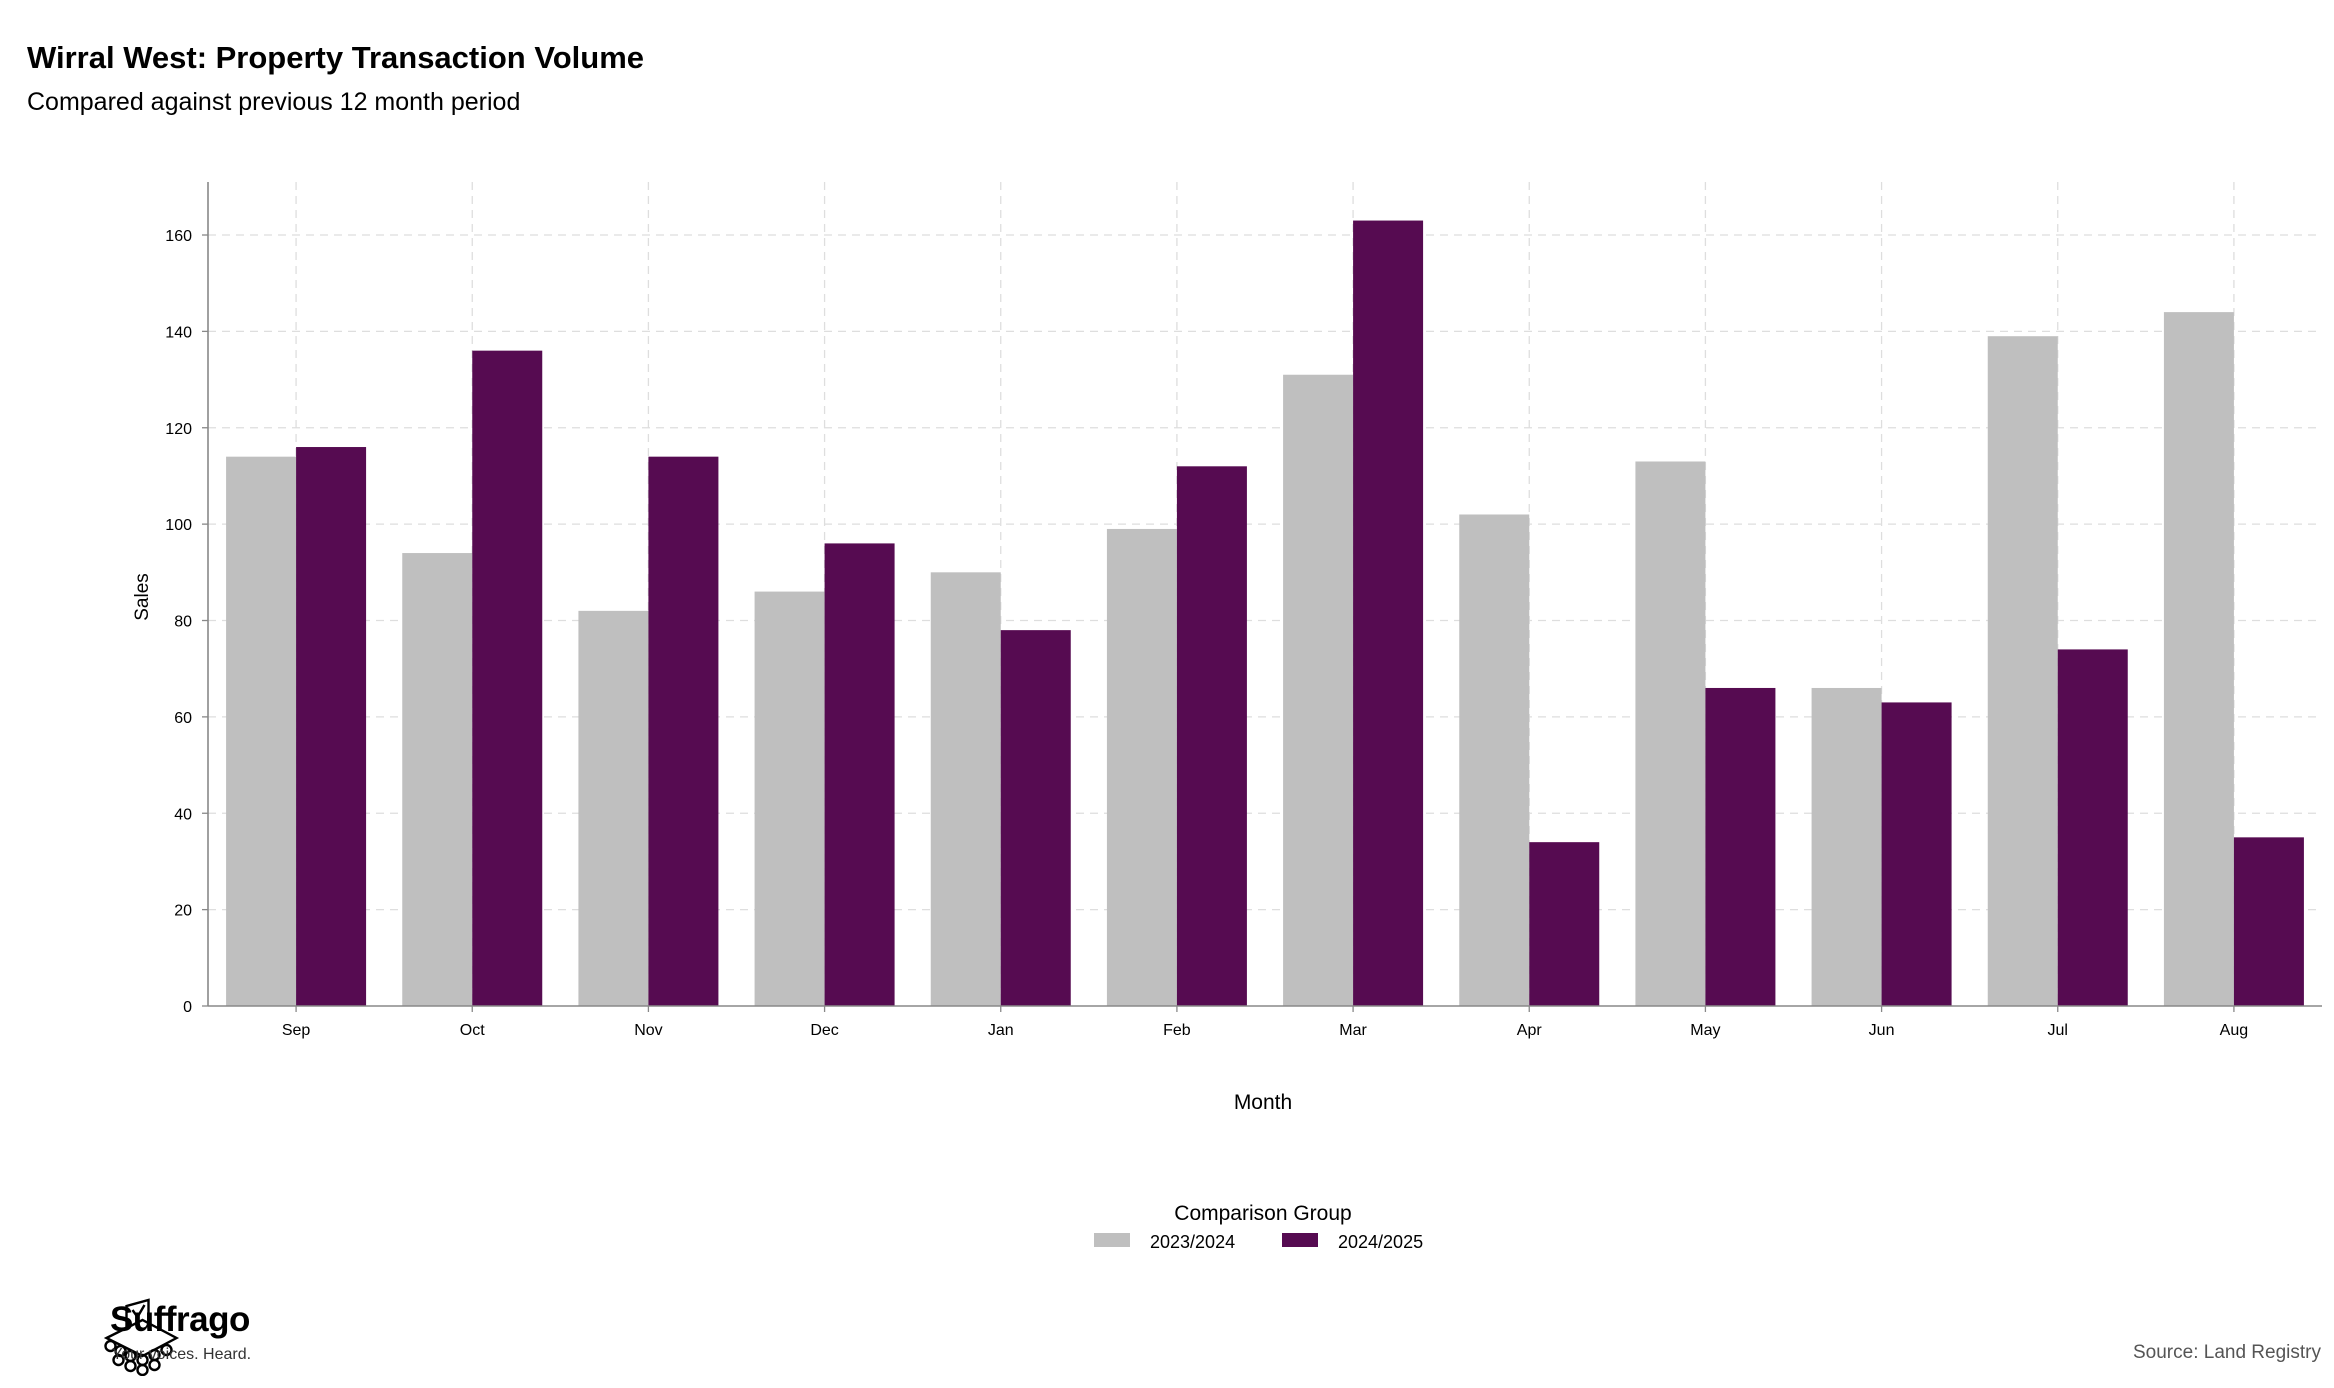  Describe the element at coordinates (2058, 1030) in the screenshot. I see `x-tick-label: Jul` at that location.